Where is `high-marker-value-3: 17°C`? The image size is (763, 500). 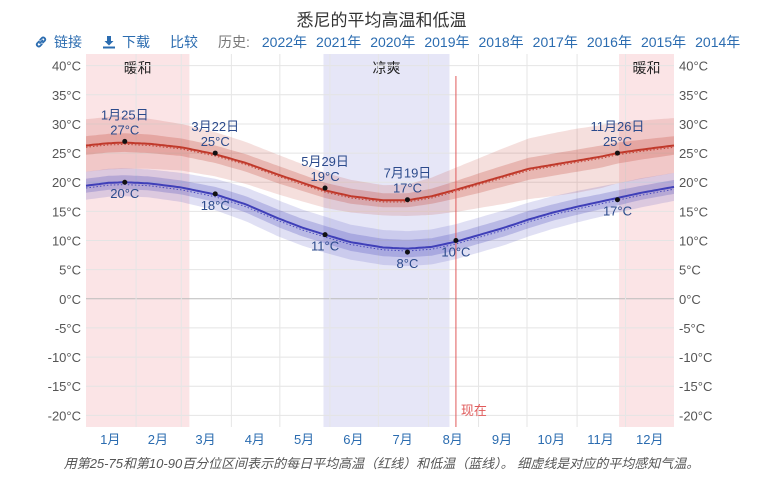 high-marker-value-3: 17°C is located at coordinates (407, 188).